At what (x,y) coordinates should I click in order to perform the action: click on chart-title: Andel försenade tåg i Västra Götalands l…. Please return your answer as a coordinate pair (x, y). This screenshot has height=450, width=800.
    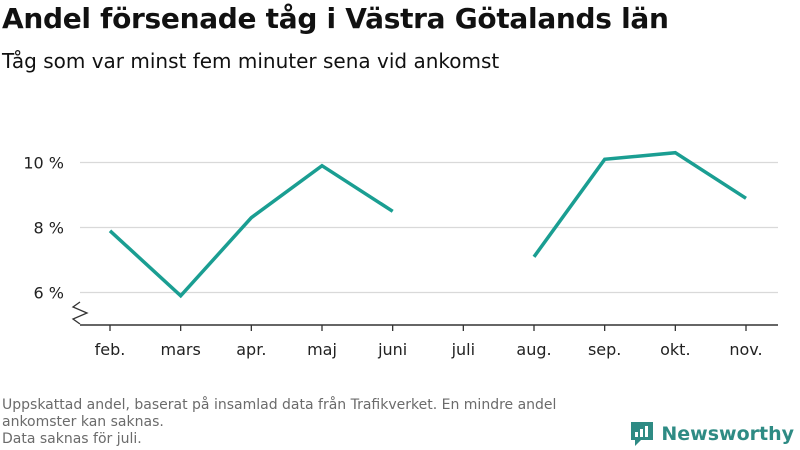
    Looking at the image, I should click on (335, 18).